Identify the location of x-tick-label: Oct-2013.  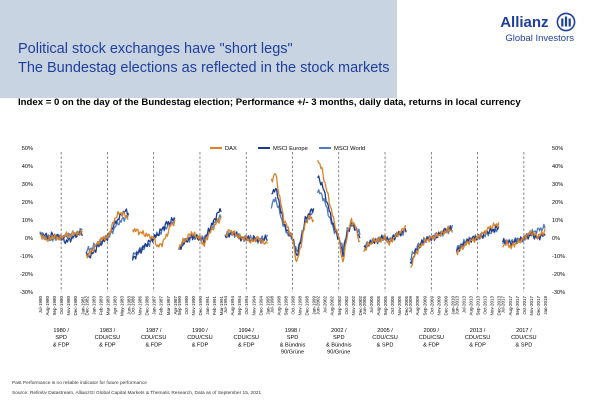
(485, 305).